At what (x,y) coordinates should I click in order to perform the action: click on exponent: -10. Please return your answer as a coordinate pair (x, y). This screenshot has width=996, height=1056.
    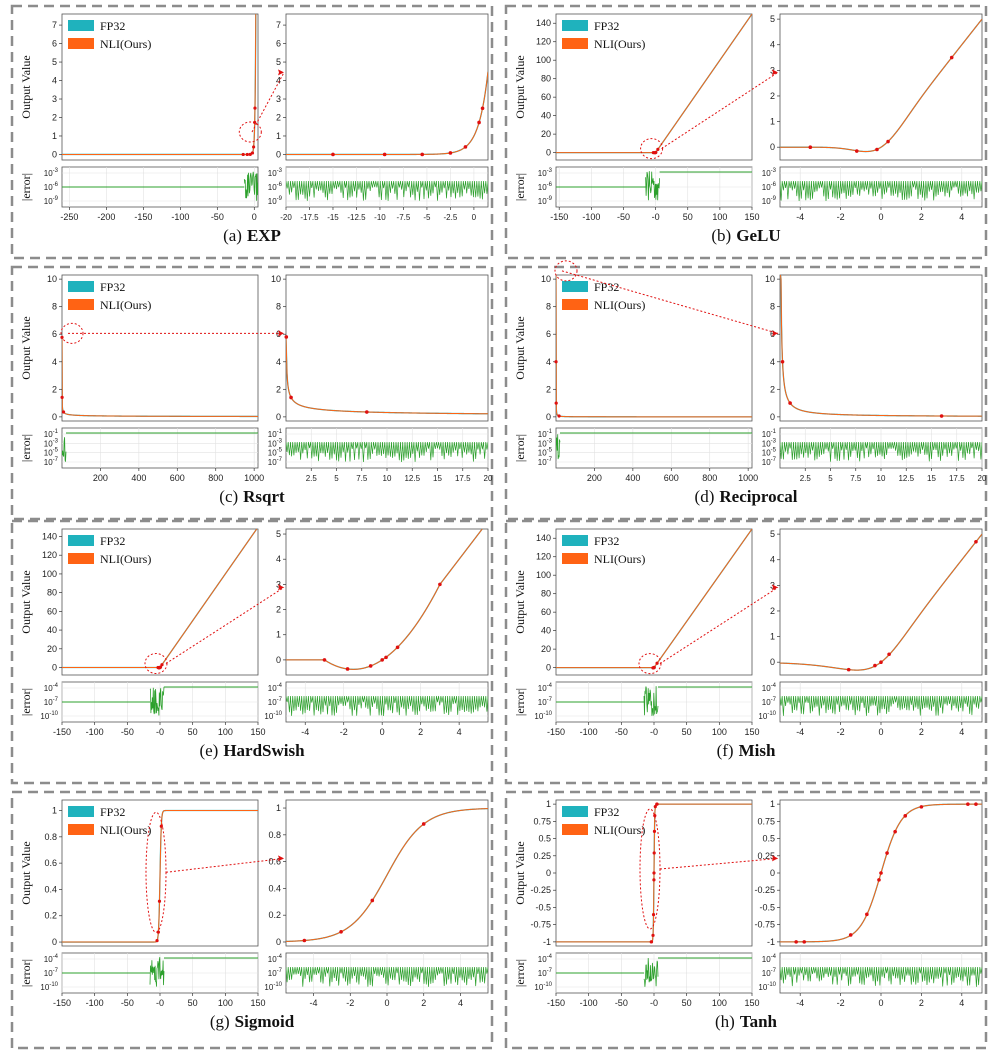
    Looking at the image, I should click on (53, 714).